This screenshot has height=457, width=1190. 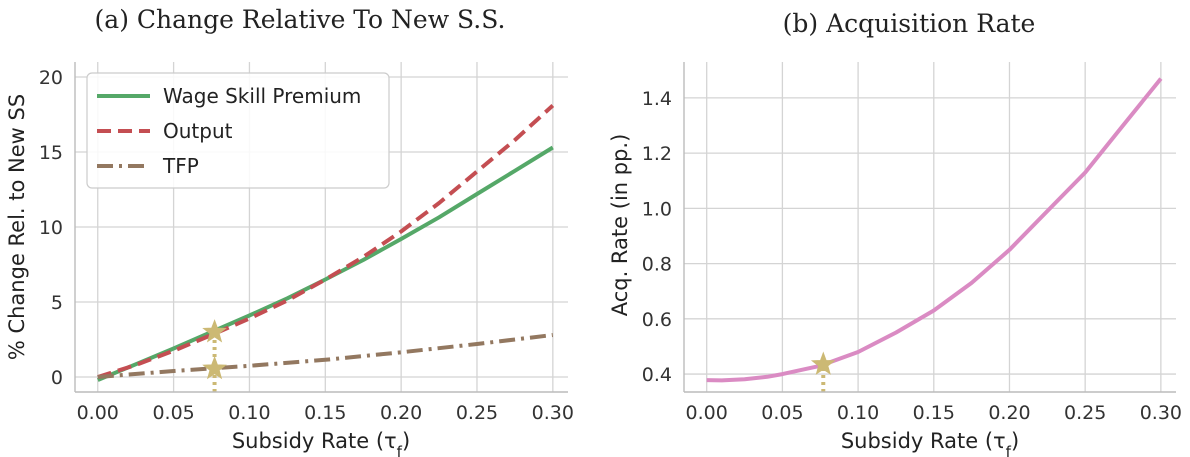 What do you see at coordinates (657, 237) in the screenshot?
I see `panel-b-y-ticks: 0.4 0.6 0.8 1.0 1.2 1.4` at bounding box center [657, 237].